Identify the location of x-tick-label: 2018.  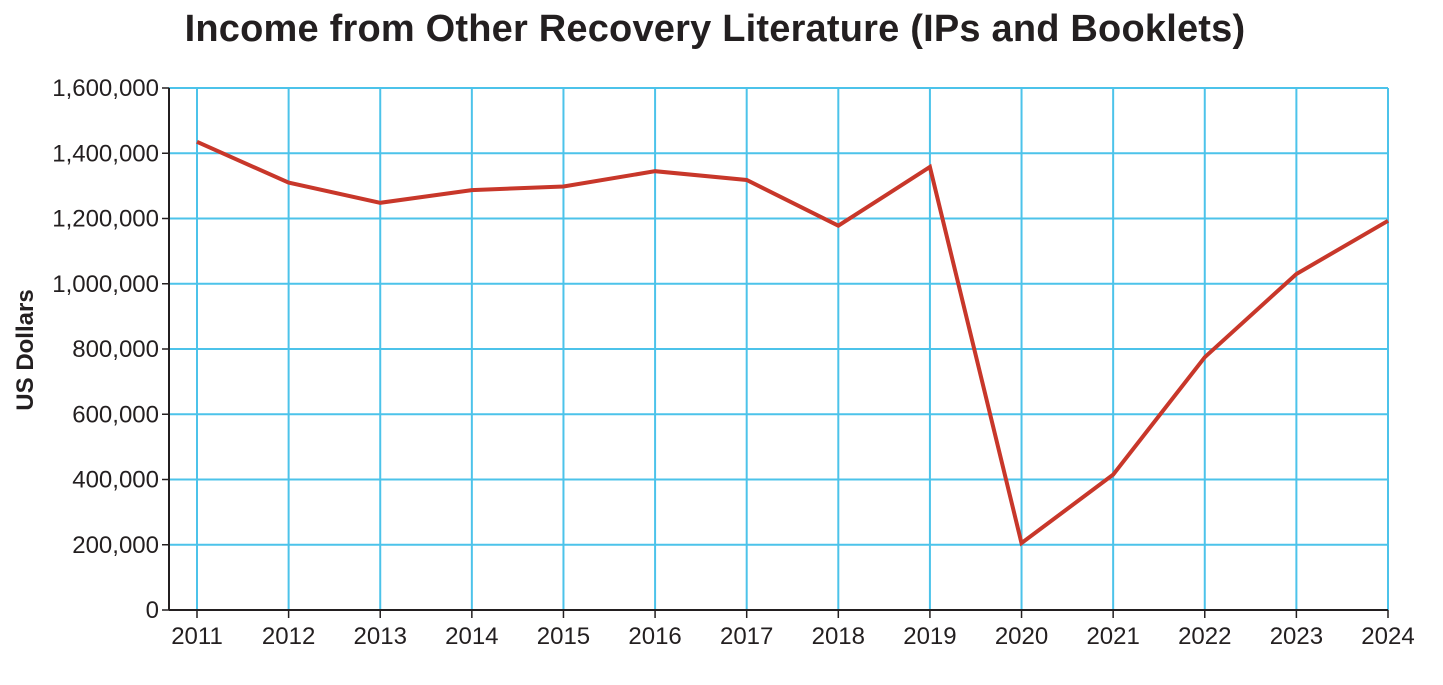
(838, 636).